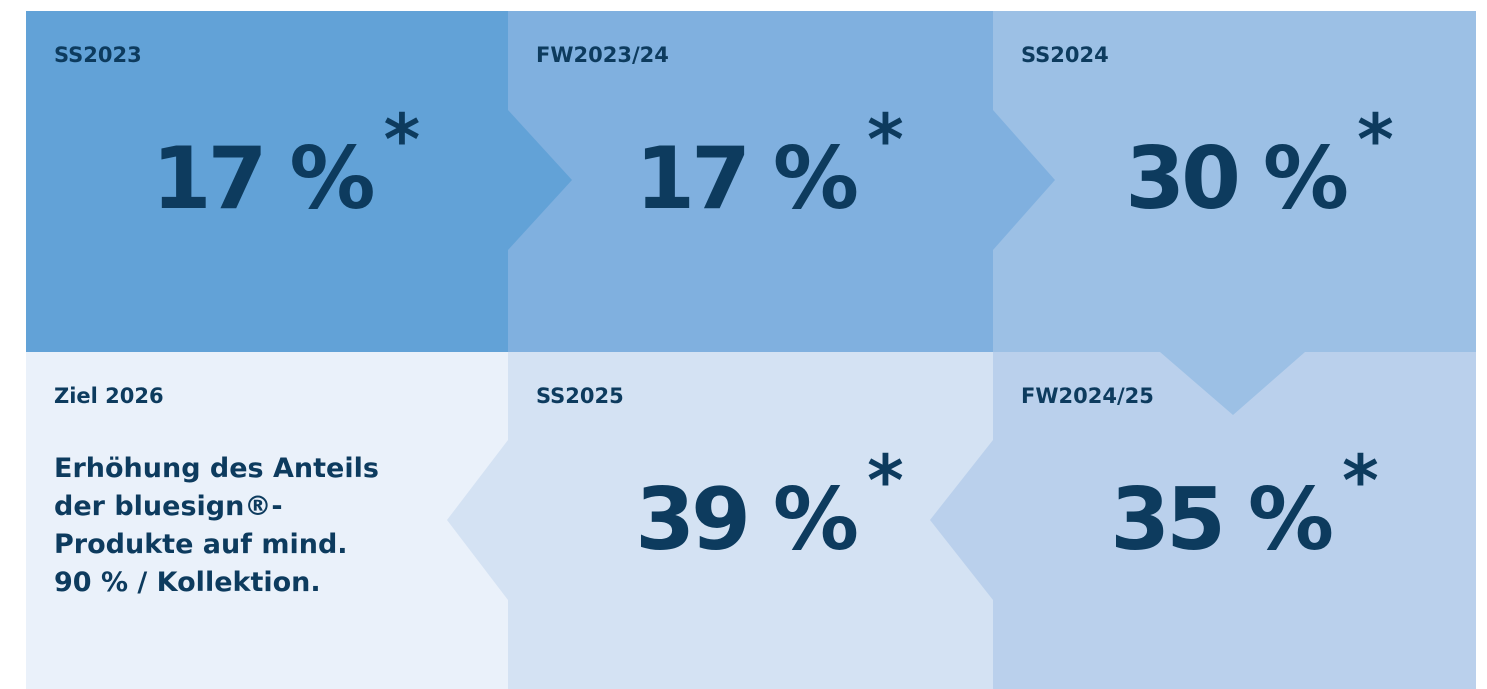 The image size is (1487, 689). I want to click on tile-value: 35 % *, so click(1234, 505).